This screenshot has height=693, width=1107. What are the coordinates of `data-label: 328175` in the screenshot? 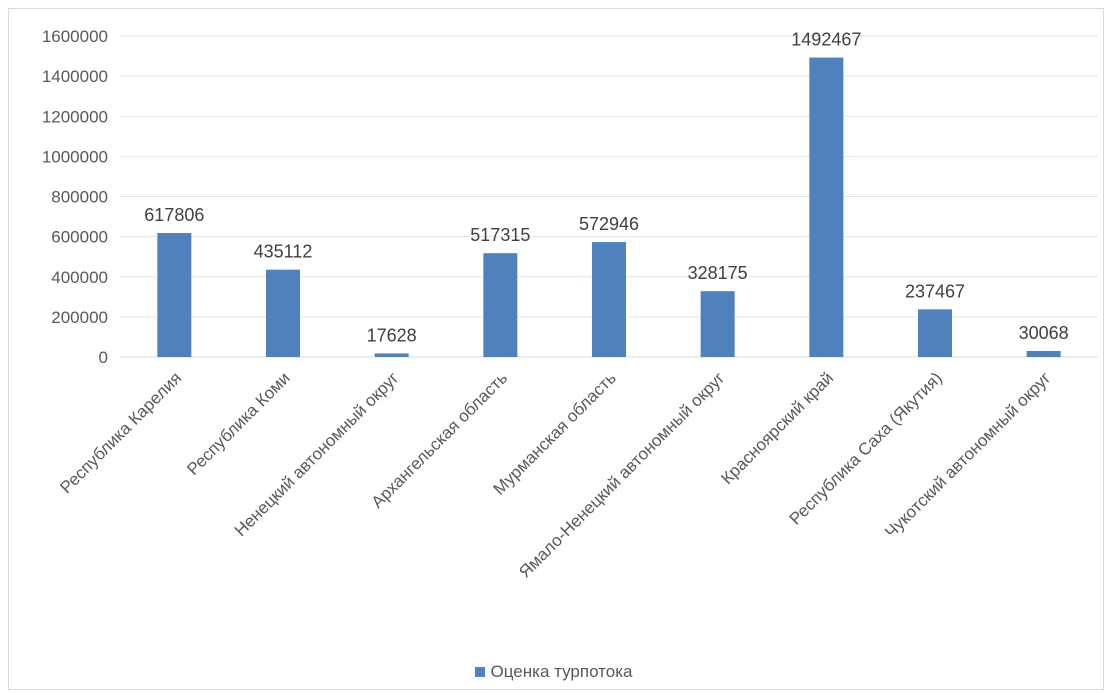 It's located at (718, 273).